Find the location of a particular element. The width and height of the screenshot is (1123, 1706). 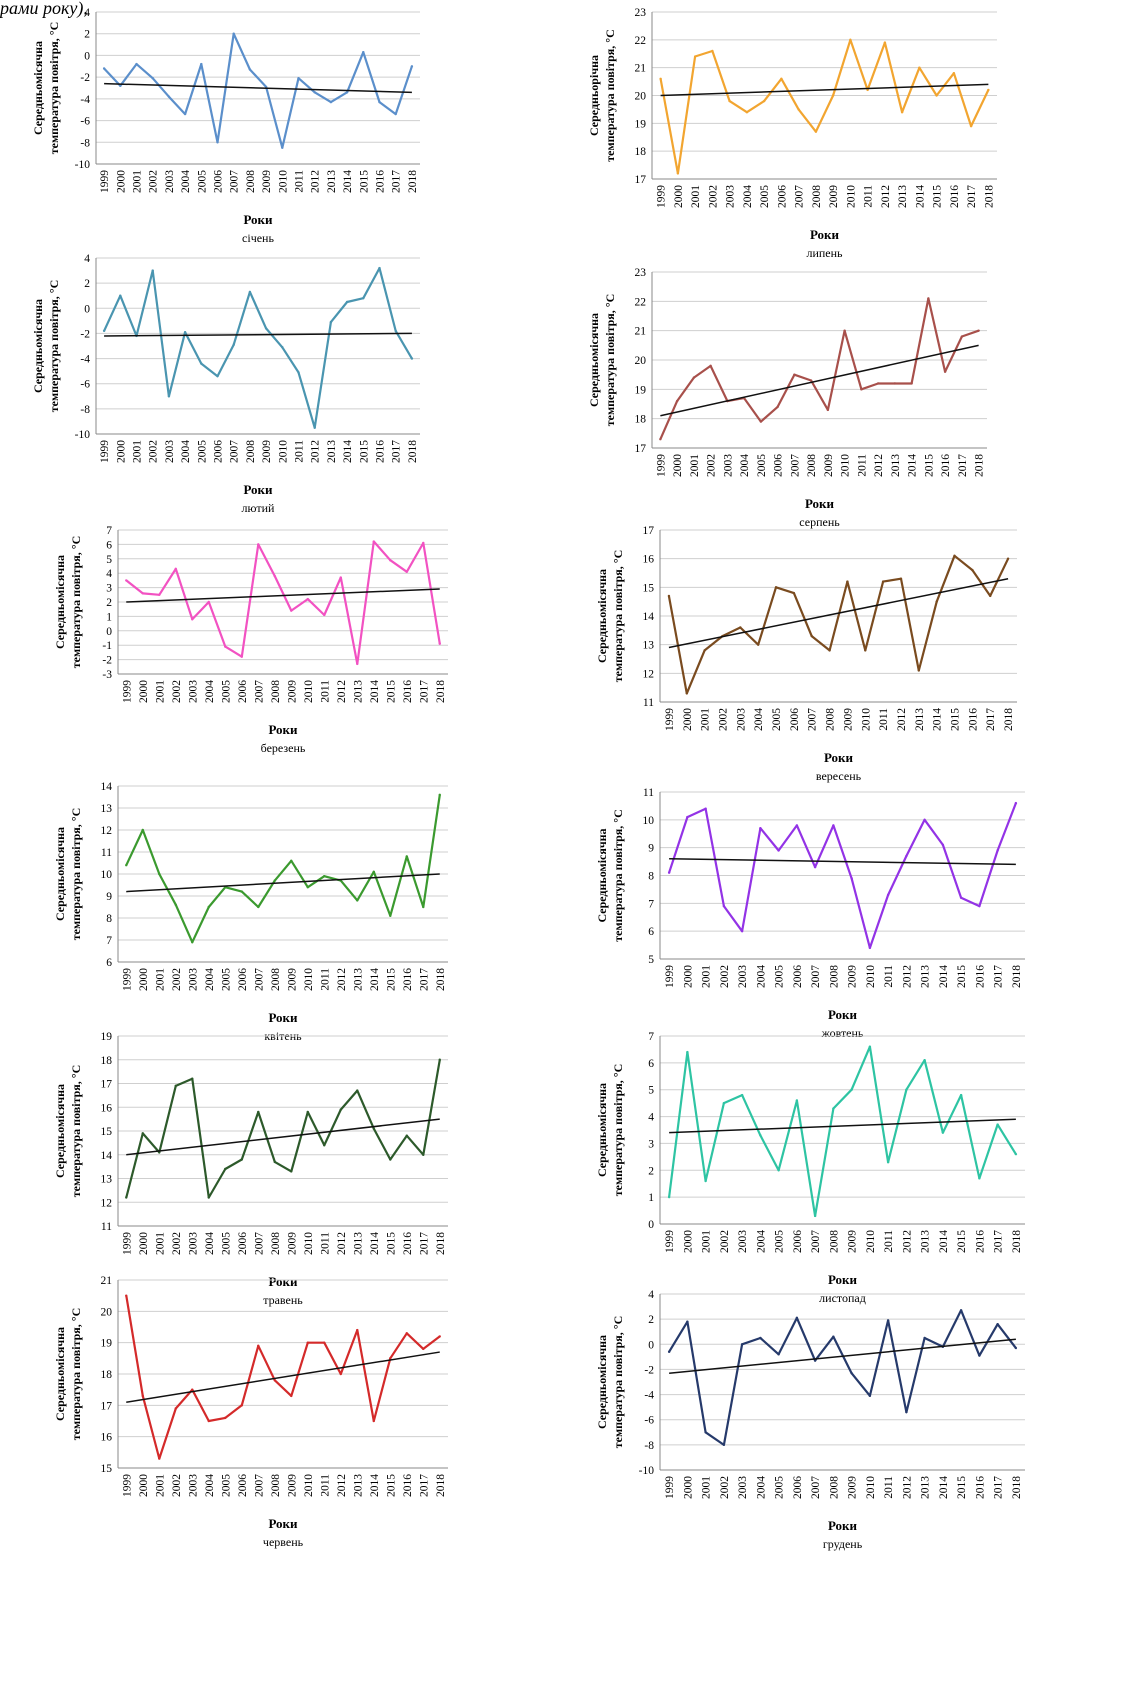

y-tick-label: -8 is located at coordinates (85, 410).